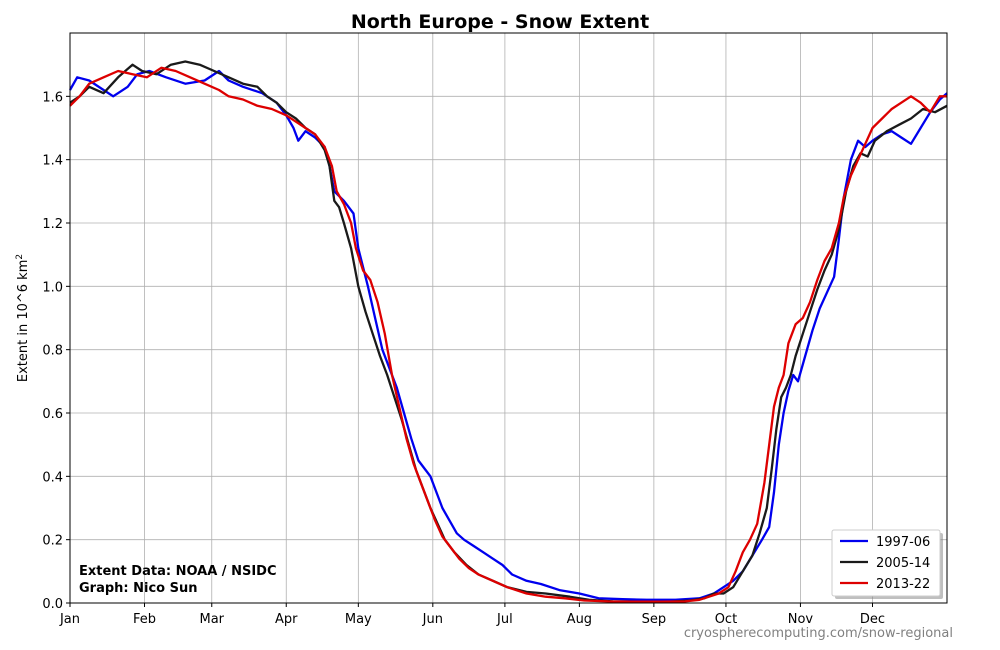 The height and width of the screenshot is (650, 1000). Describe the element at coordinates (726, 619) in the screenshot. I see `x-tick-label: Oct` at that location.